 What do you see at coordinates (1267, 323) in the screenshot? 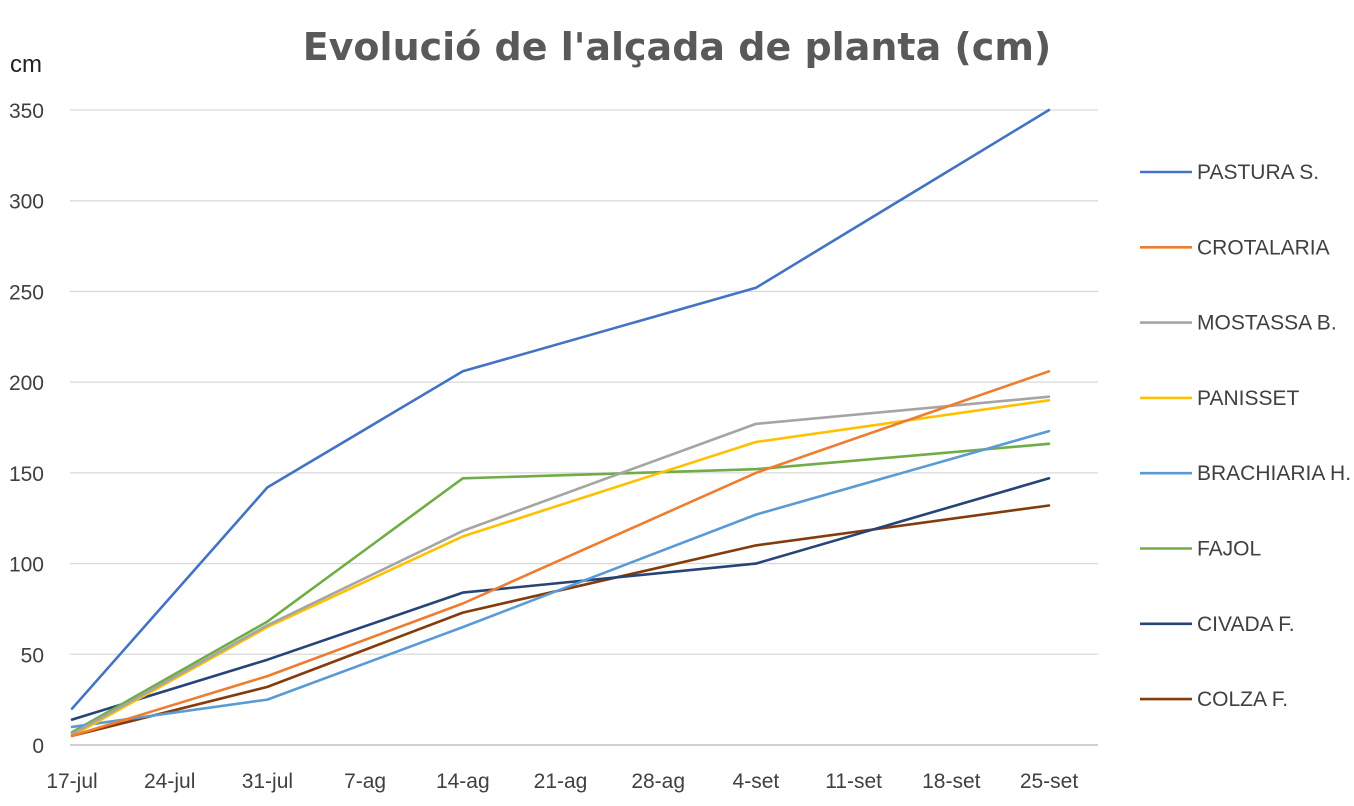
I see `legend-label: MOSTASSA B.` at bounding box center [1267, 323].